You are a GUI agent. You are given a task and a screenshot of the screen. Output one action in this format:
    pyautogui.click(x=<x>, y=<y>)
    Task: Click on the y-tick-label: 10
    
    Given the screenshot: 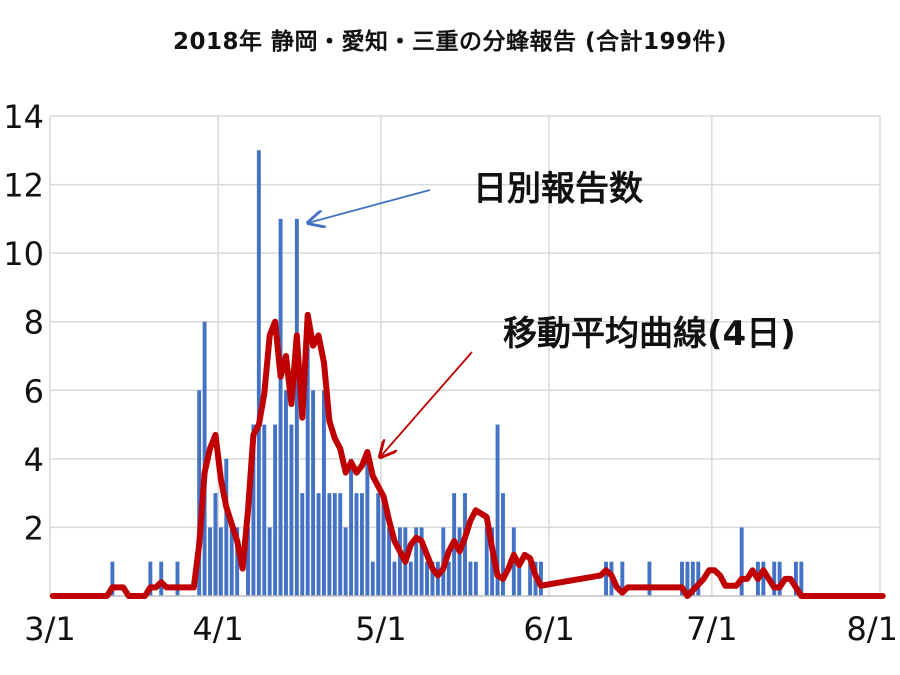 What is the action you would take?
    pyautogui.click(x=23, y=254)
    